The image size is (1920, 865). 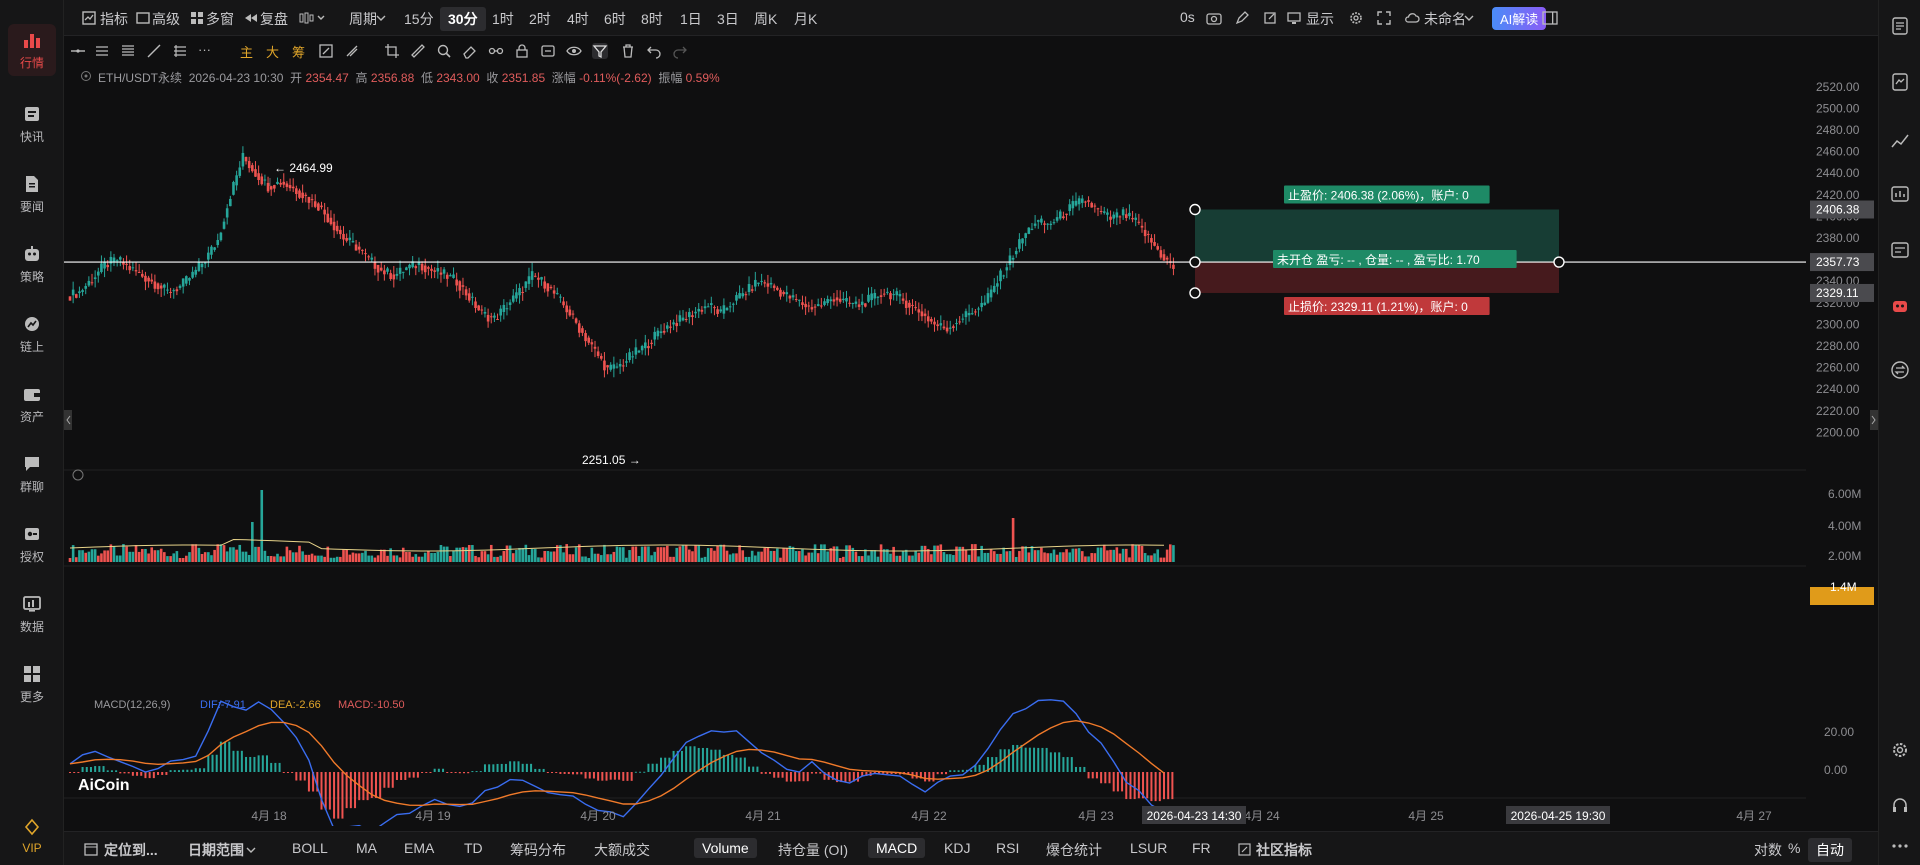 What do you see at coordinates (310, 848) in the screenshot?
I see `boll-indicator: BOLL` at bounding box center [310, 848].